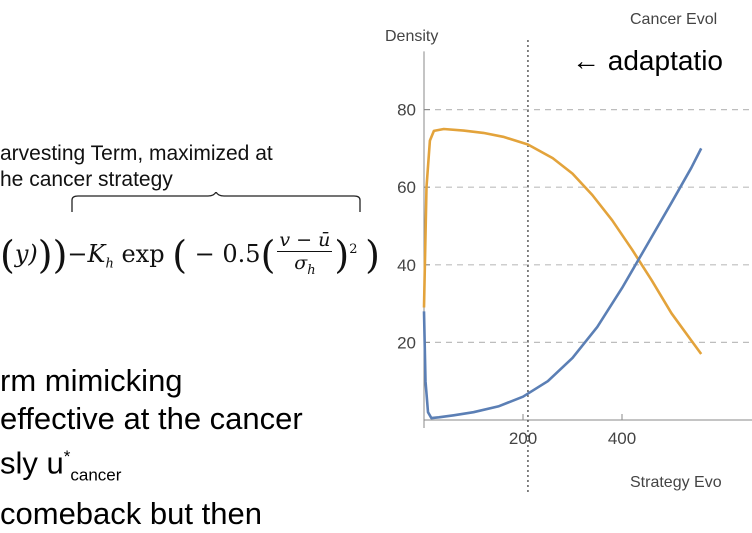  I want to click on formula-neg-half: − 0.5, so click(227, 253).